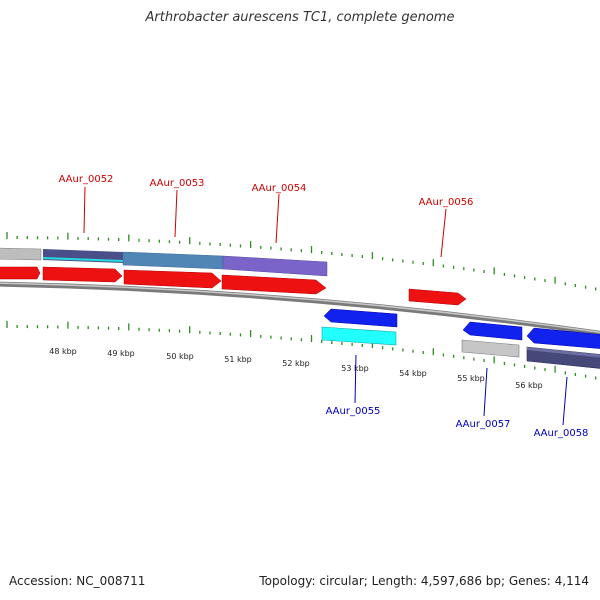  Describe the element at coordinates (83, 259) in the screenshot. I see `teal-stripe` at that location.